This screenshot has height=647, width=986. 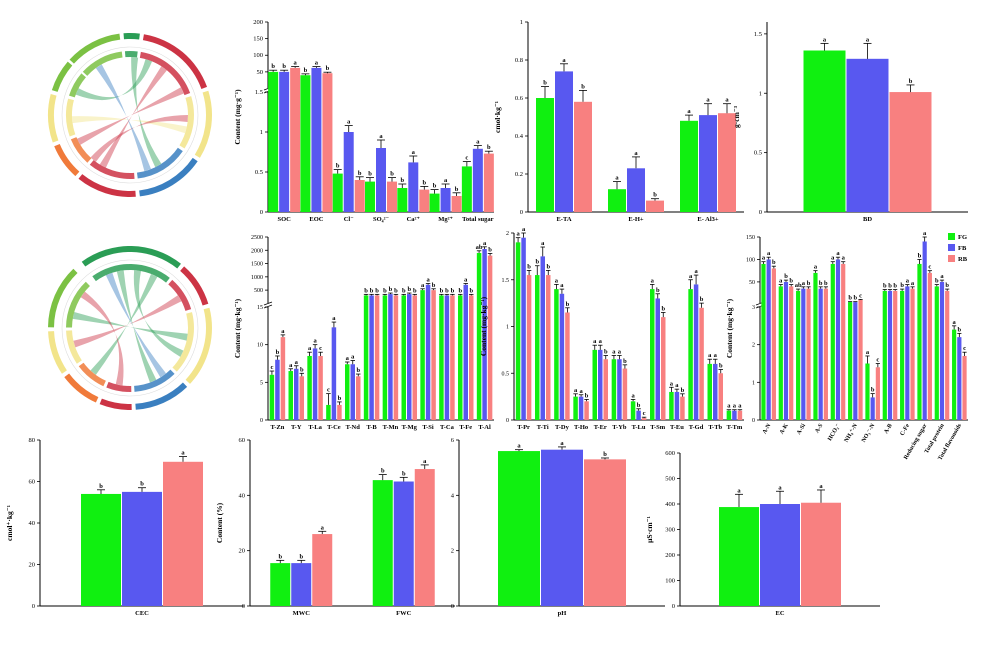 I want to click on x-tick-label: T-B, so click(x=371, y=427).